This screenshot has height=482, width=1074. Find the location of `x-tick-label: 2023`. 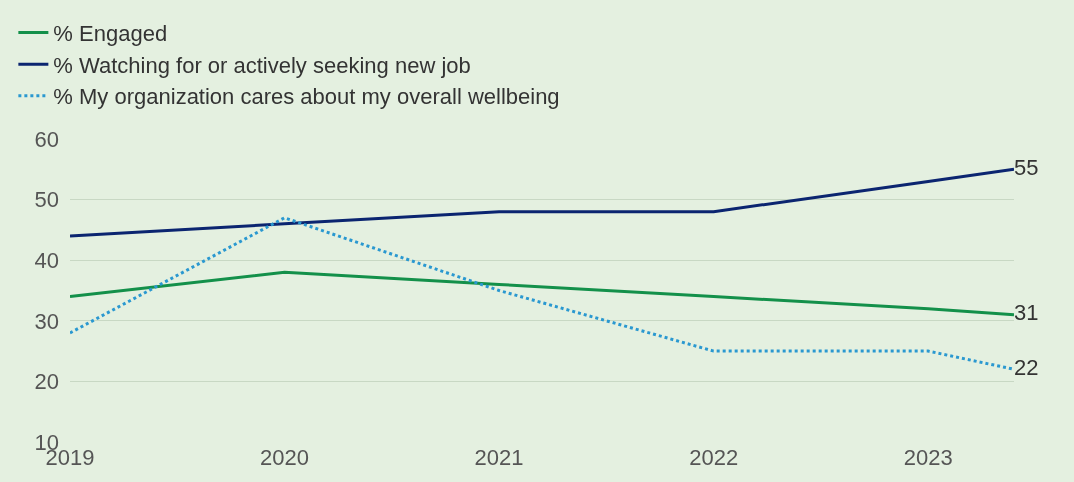

x-tick-label: 2023 is located at coordinates (928, 457).